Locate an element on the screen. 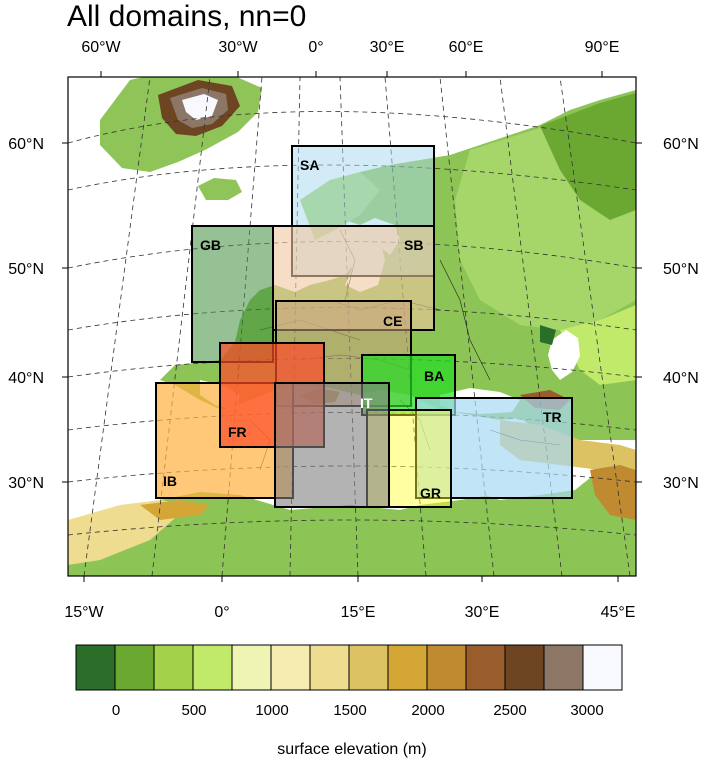 The height and width of the screenshot is (760, 704). caspian-sea is located at coordinates (564, 355).